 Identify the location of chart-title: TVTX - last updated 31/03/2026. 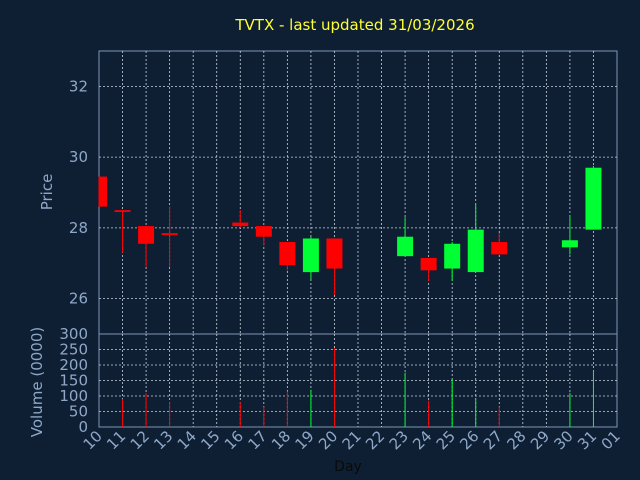
(354, 25).